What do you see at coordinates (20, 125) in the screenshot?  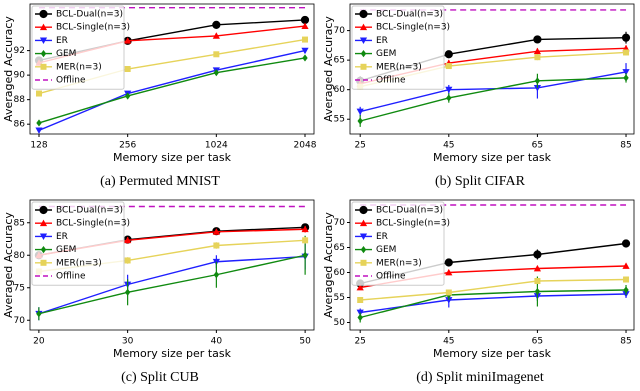 I see `y-tick-label: 86` at bounding box center [20, 125].